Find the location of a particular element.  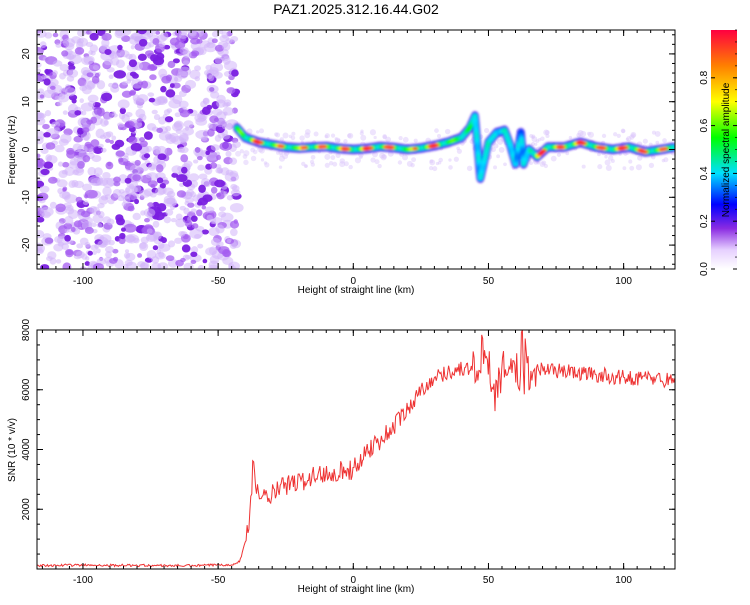

colorbar-gradient is located at coordinates (724, 149).